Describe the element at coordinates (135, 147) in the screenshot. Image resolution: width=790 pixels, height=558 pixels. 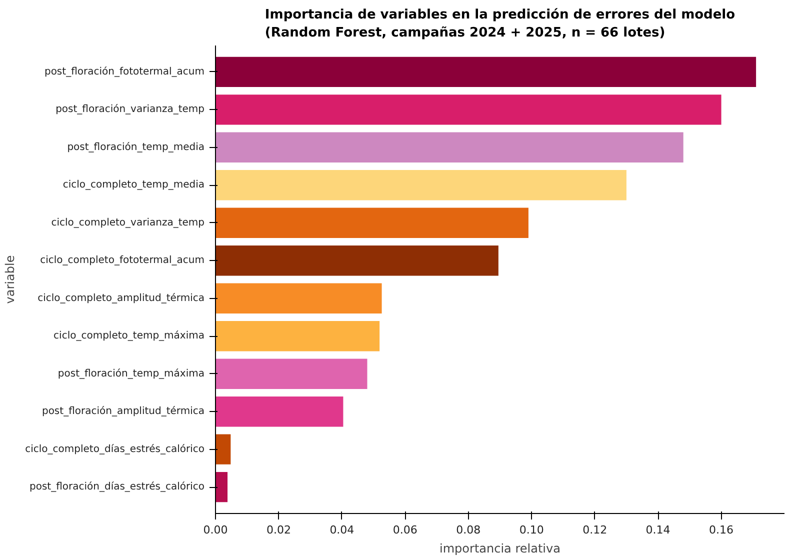
I see `y-tick-label: post_floración_temp_media` at that location.